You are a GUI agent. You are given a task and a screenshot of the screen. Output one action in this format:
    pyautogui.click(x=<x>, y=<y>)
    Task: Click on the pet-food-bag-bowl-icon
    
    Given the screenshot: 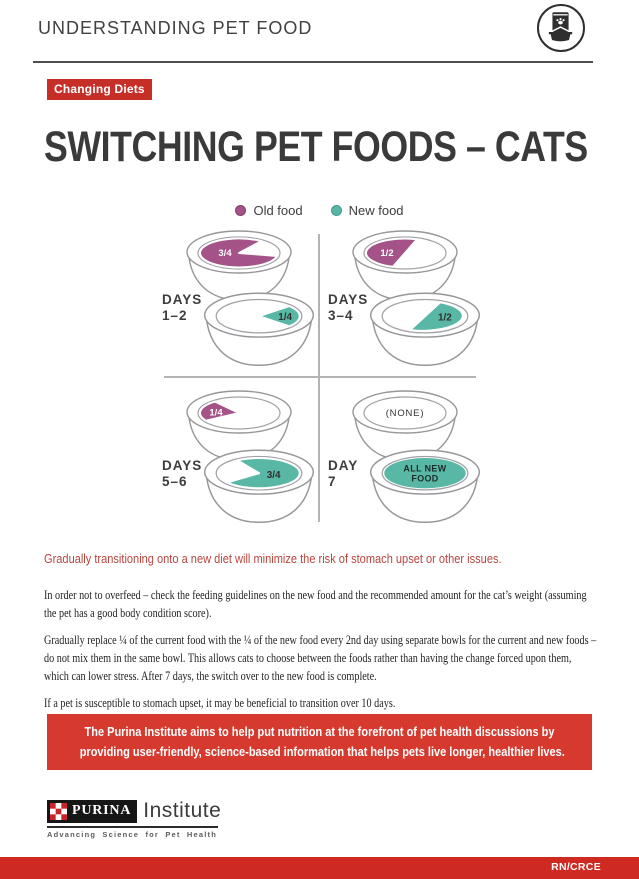 What is the action you would take?
    pyautogui.click(x=561, y=28)
    